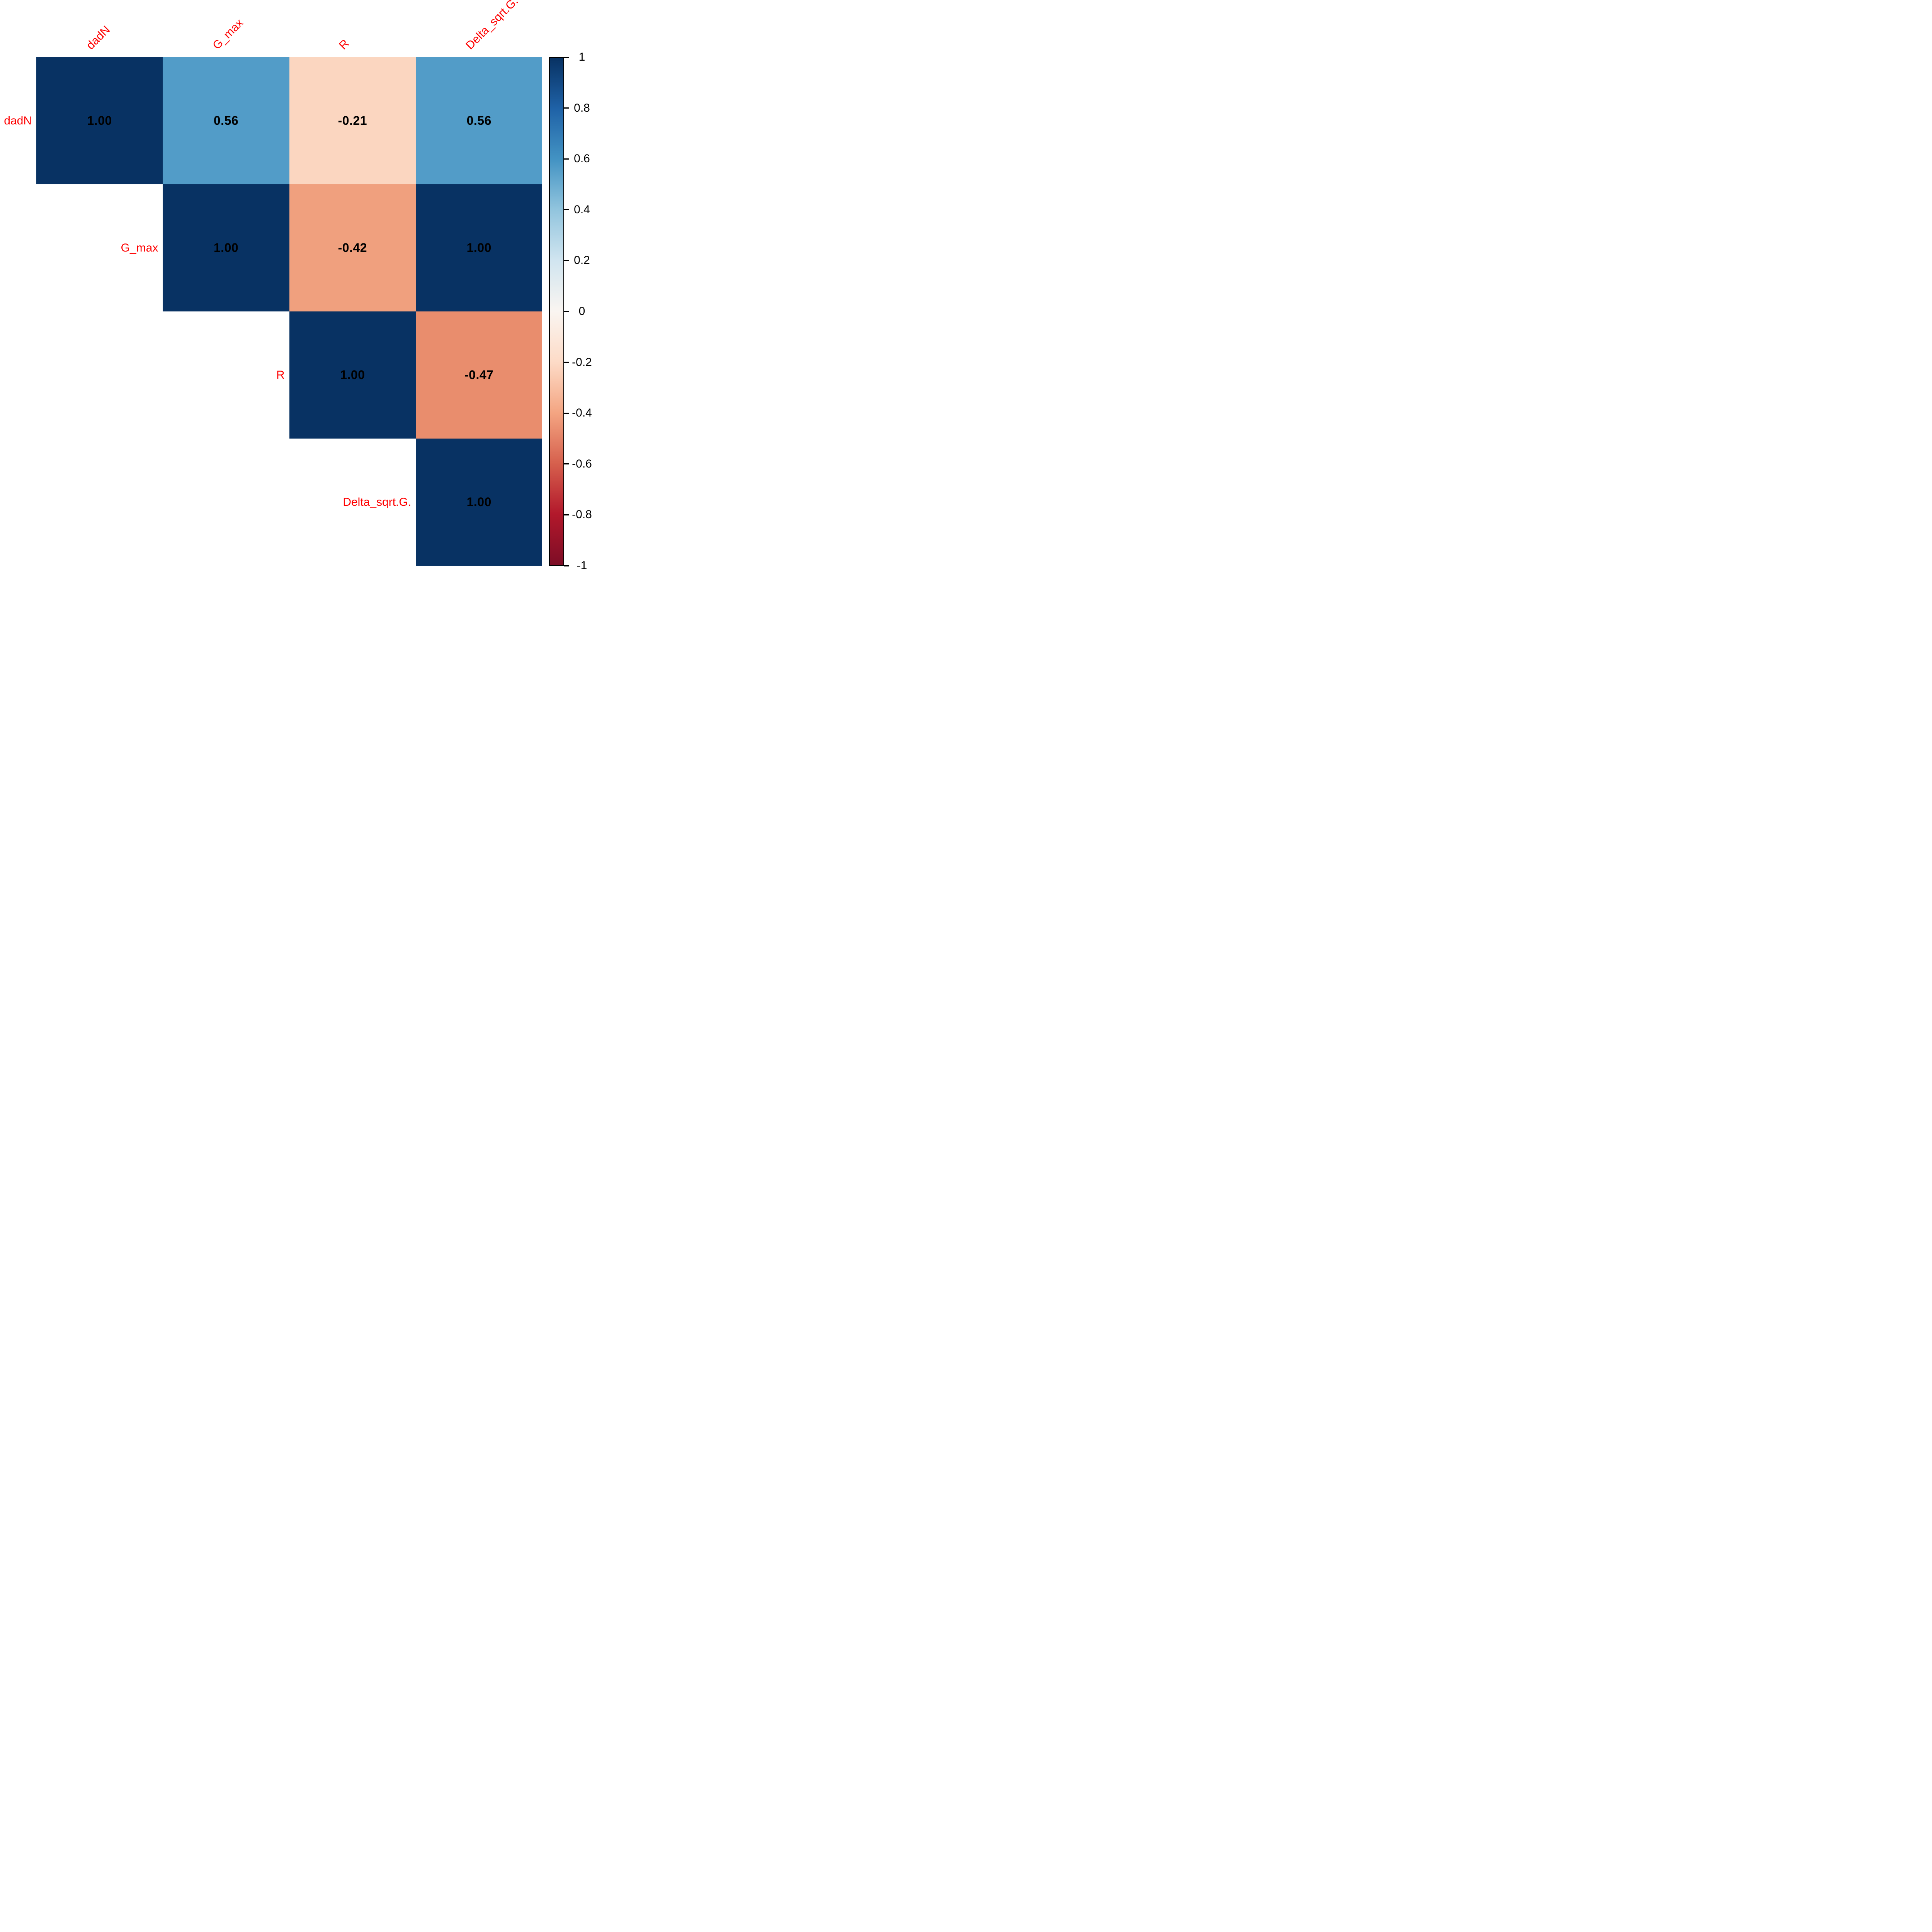 This screenshot has height=1932, width=1932. I want to click on matrix-cell-dadN-dadN: 1.00, so click(99, 120).